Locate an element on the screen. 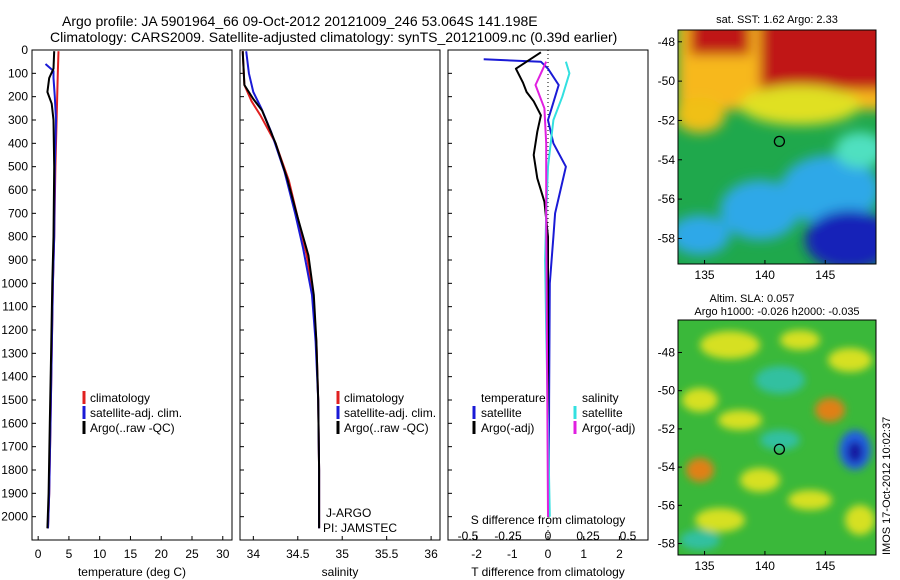 The image size is (900, 580). legend-label-s-satellite: satellite is located at coordinates (602, 413).